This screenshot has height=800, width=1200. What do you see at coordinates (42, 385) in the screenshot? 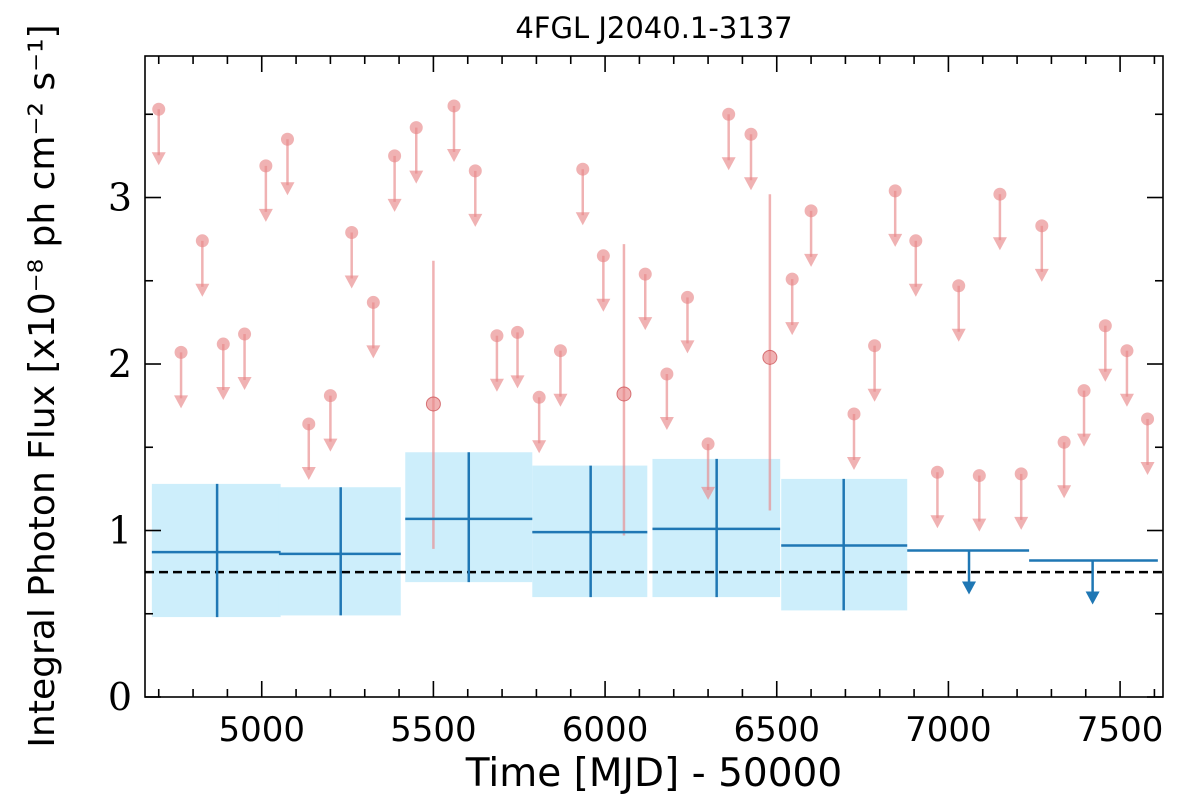
I see `y-axis-label: Integral Photon Flux [x10⁻⁸ ph cm⁻² s⁻¹]` at bounding box center [42, 385].